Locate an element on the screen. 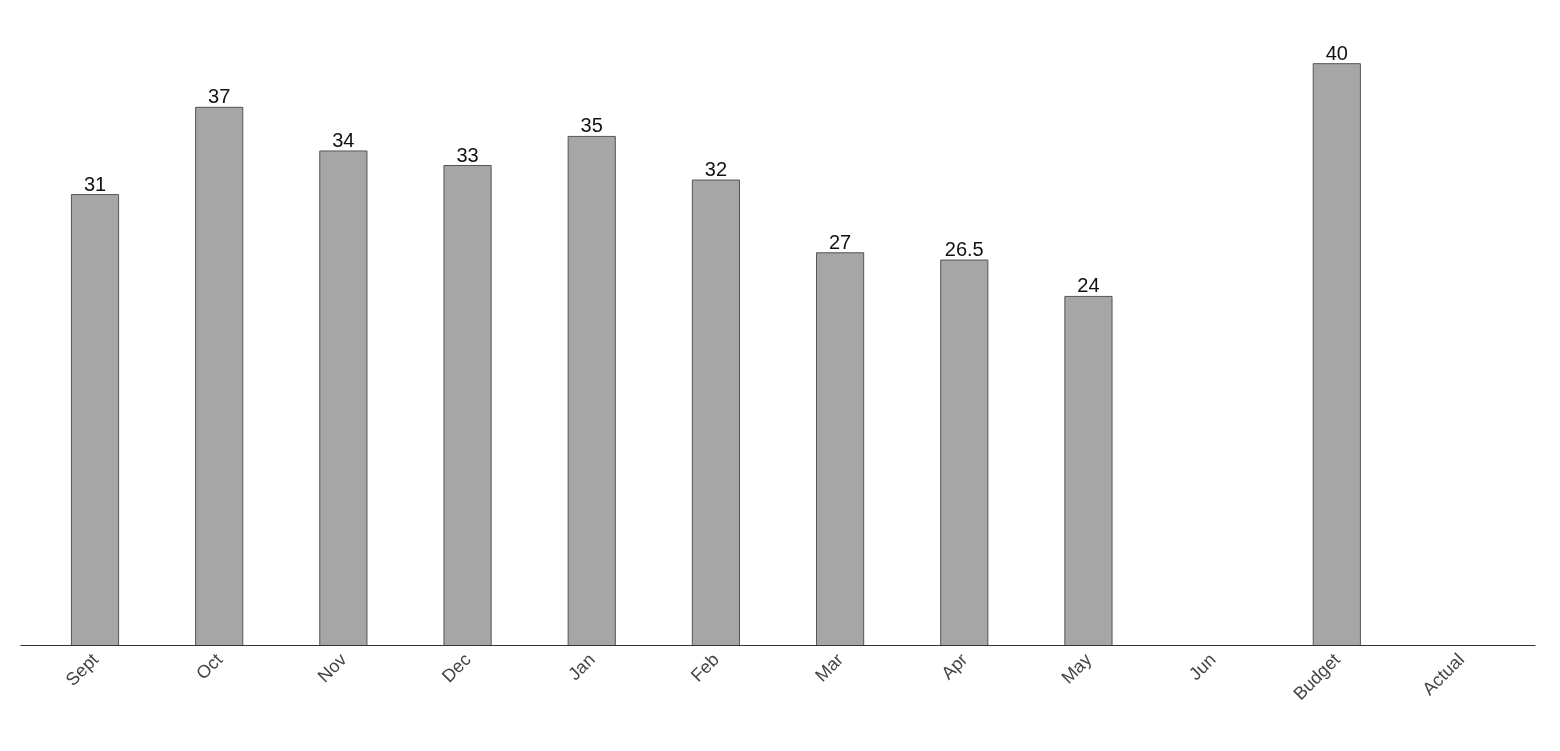  x-tick-label: Apr is located at coordinates (954, 666).